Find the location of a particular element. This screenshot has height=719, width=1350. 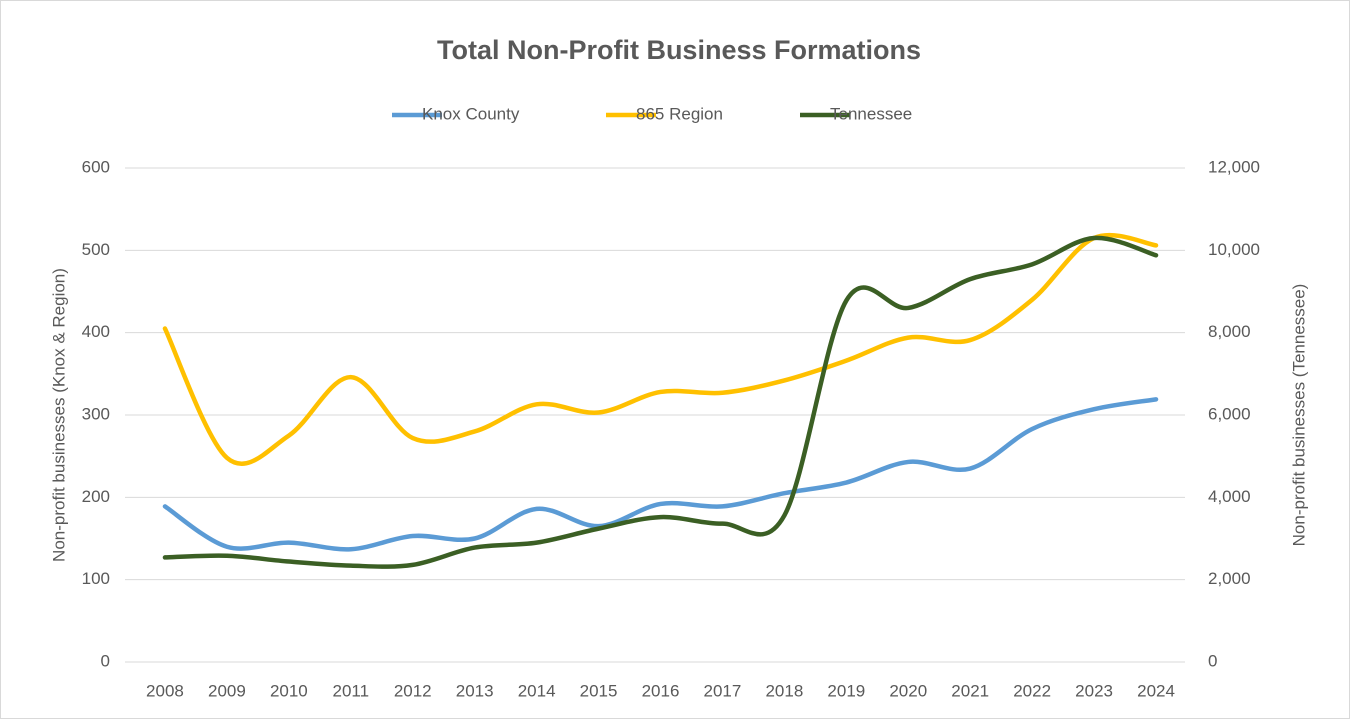

y2-tick-label: 0 is located at coordinates (1212, 660).